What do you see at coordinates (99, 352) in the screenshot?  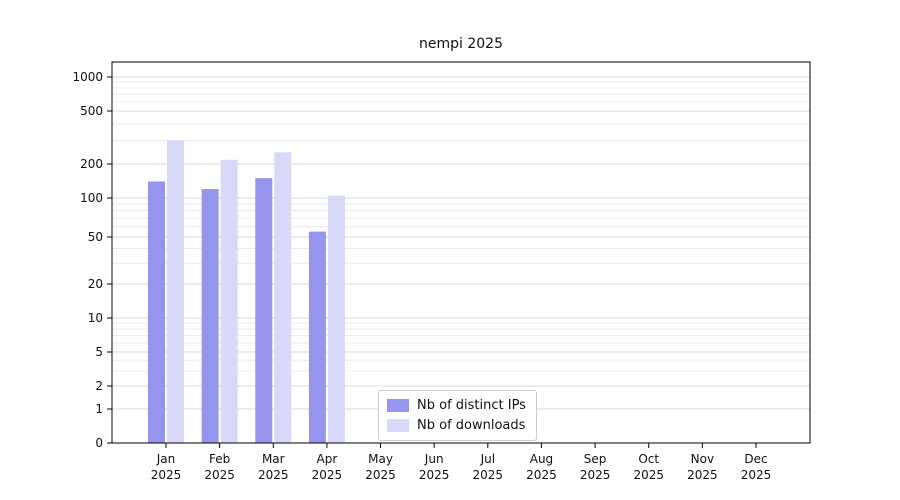 I see `y-tick-label: 5` at bounding box center [99, 352].